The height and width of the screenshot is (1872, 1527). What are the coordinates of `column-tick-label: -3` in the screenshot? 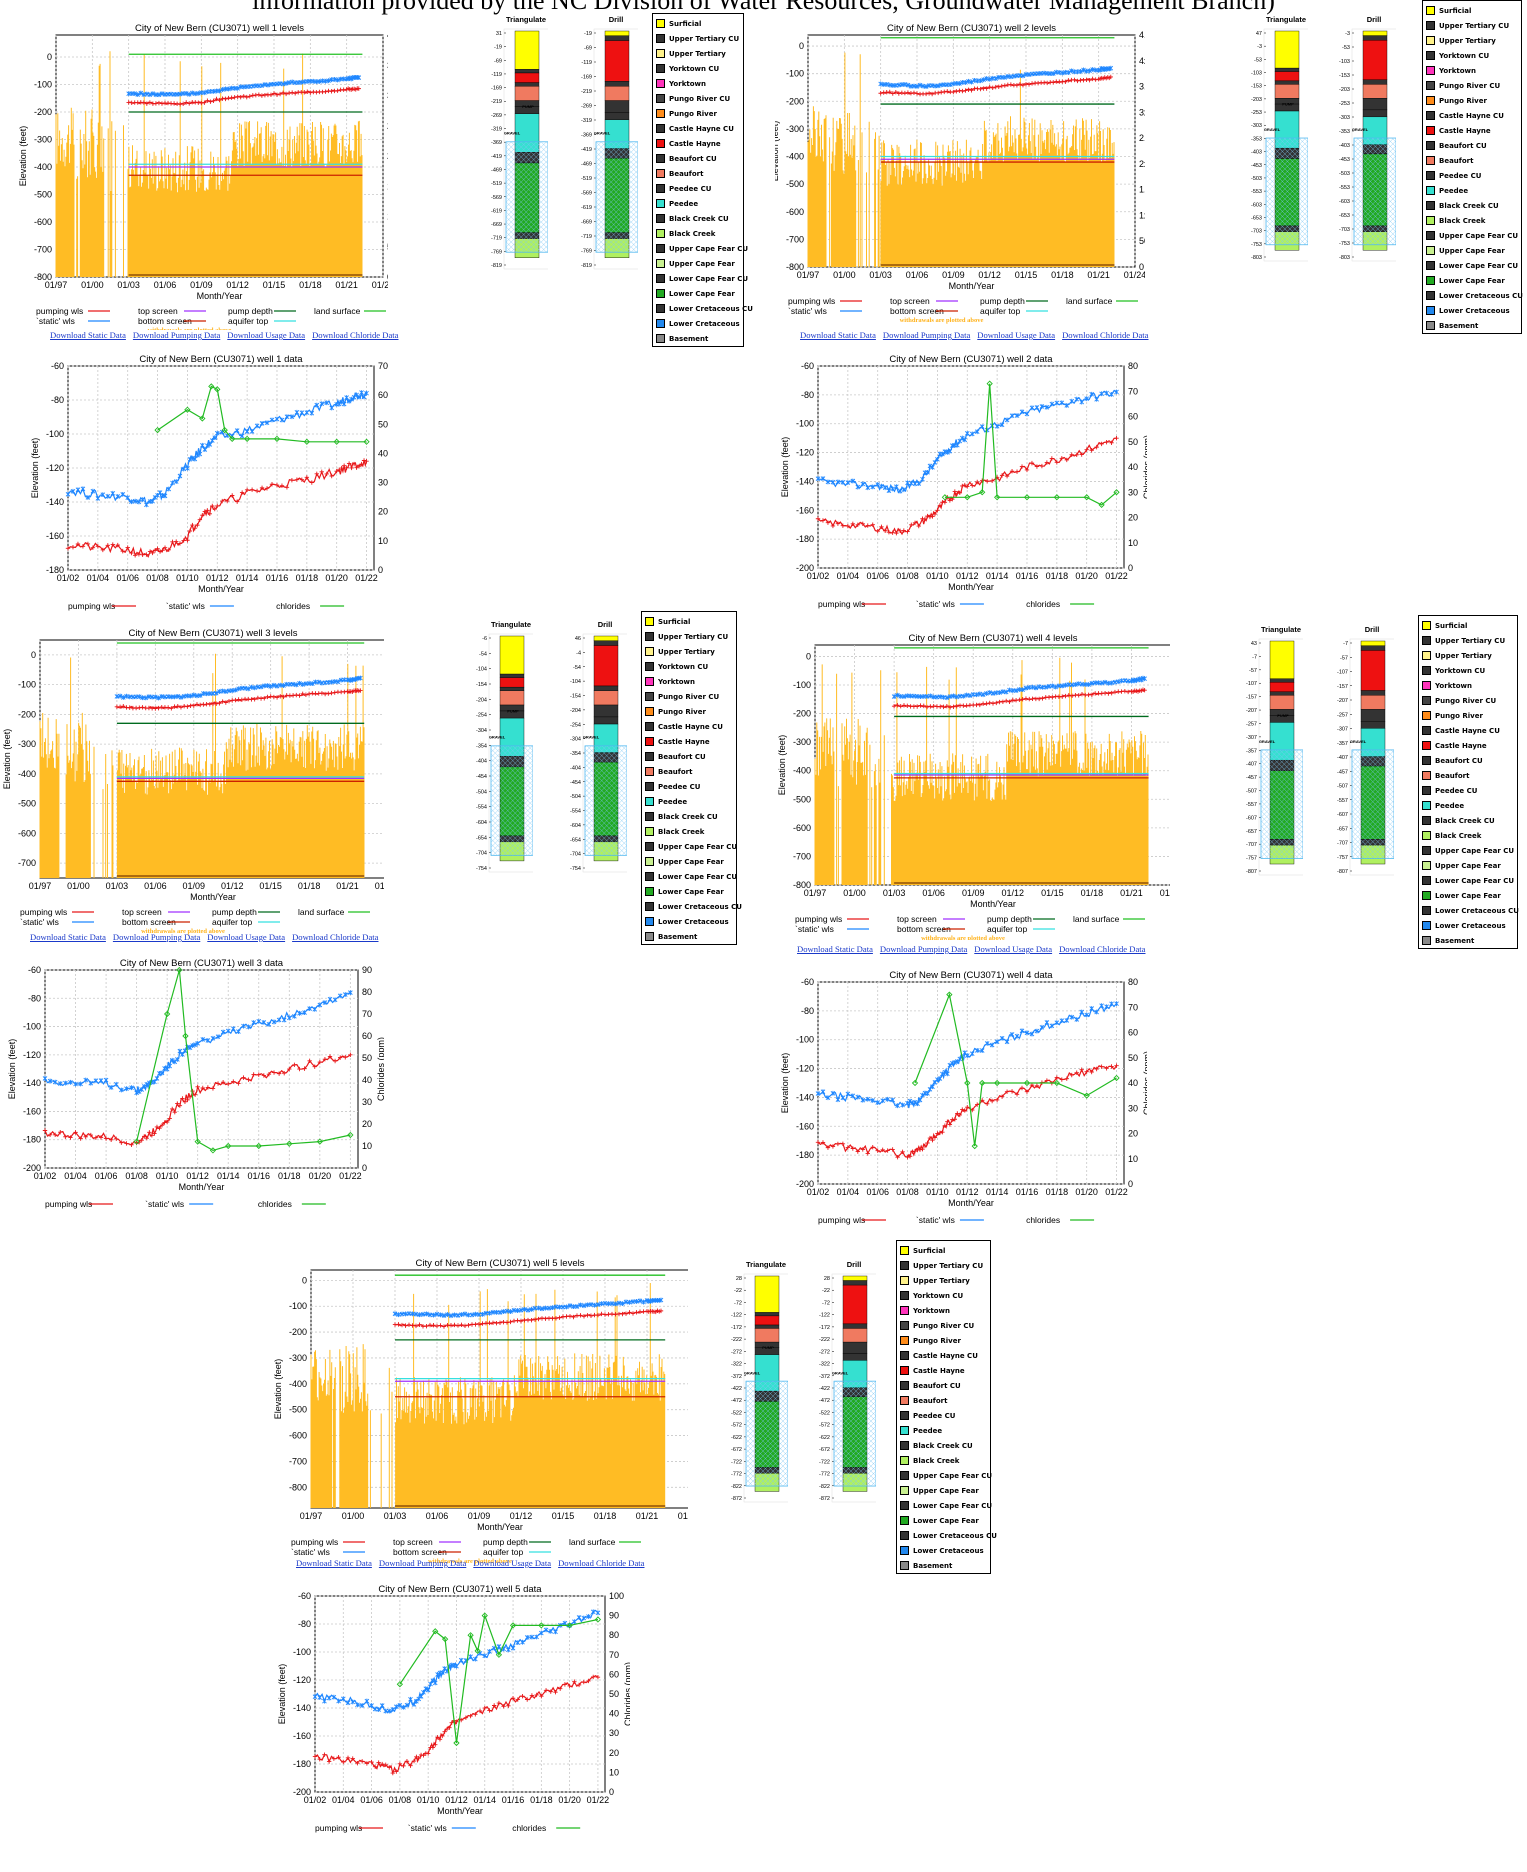 It's located at (1259, 47).